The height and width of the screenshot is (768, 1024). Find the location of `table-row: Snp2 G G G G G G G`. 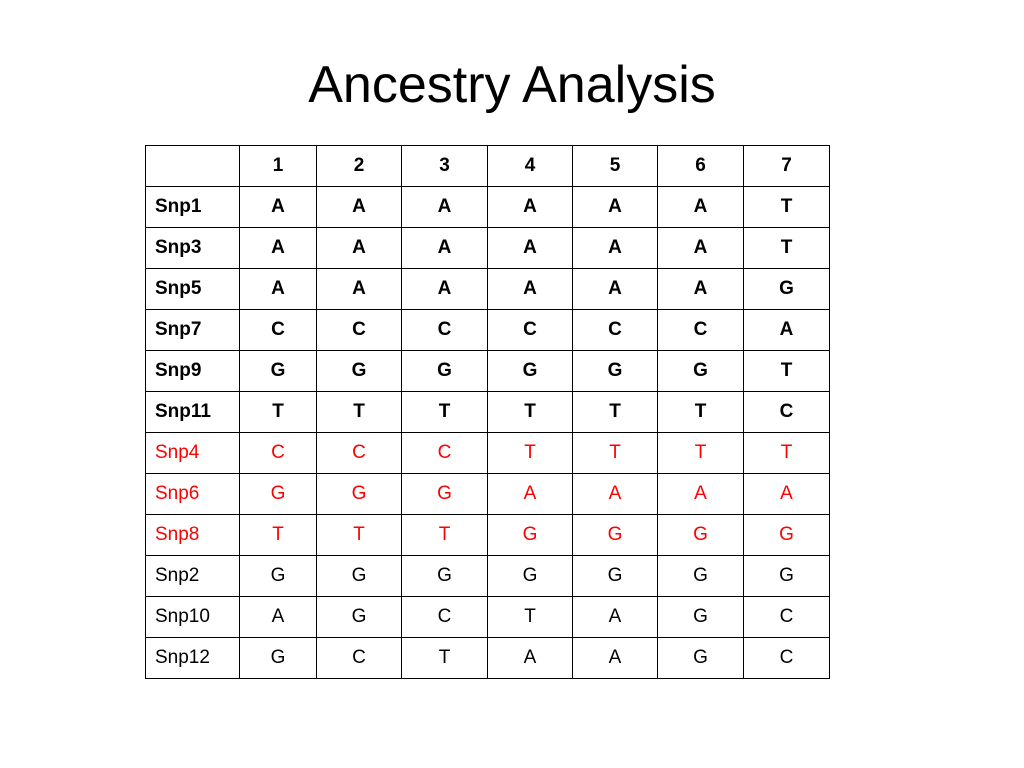

table-row: Snp2 G G G G G G G is located at coordinates (487, 576).